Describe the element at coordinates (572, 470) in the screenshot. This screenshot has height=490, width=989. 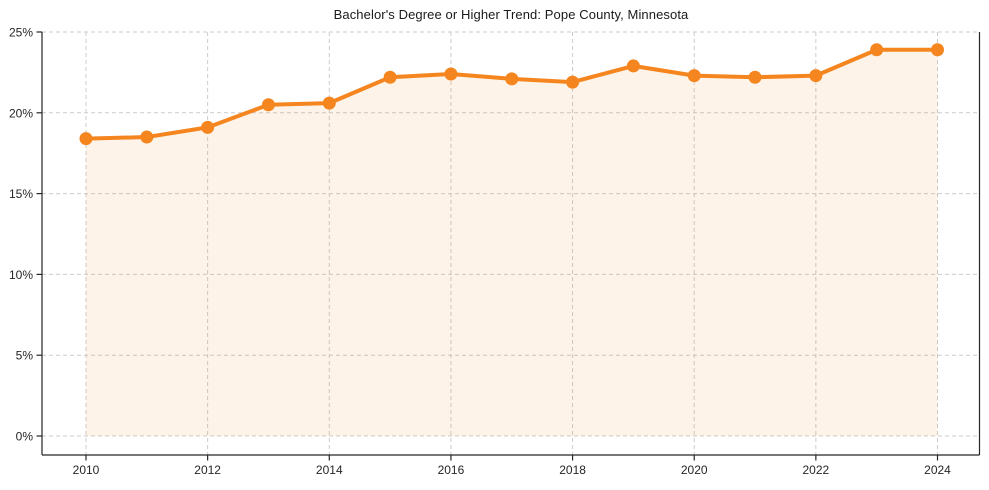
I see `x-tick-label: 2018` at that location.